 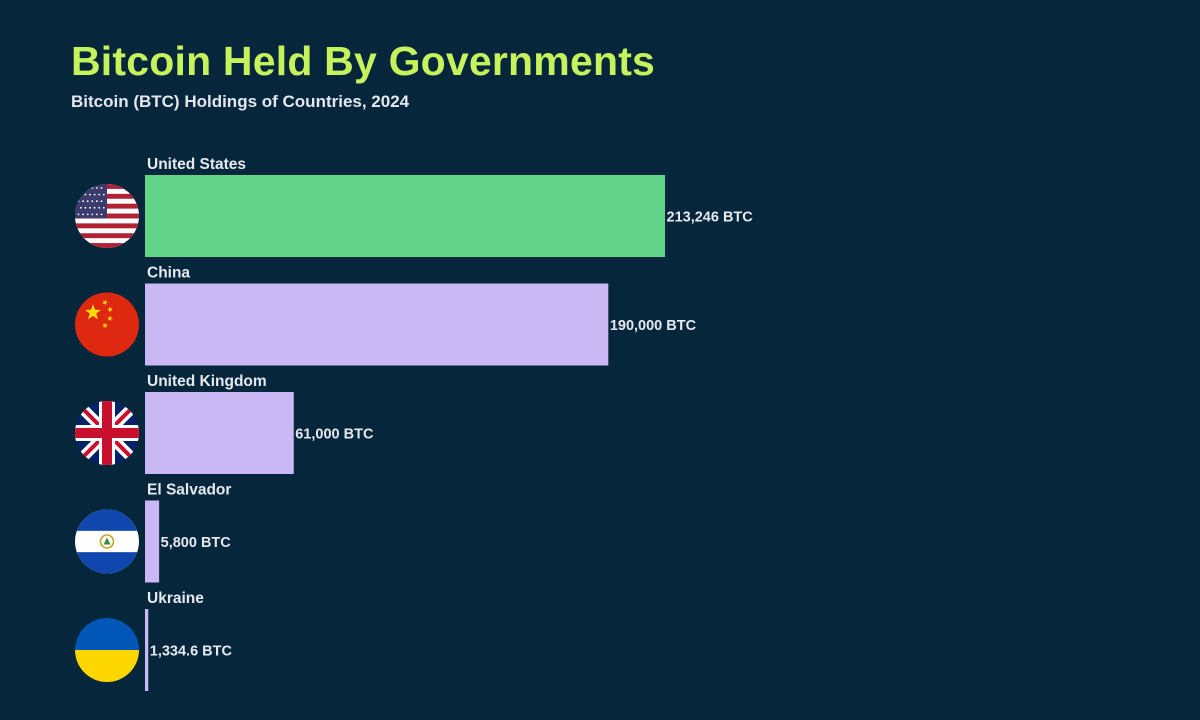 What do you see at coordinates (168, 273) in the screenshot?
I see `category-label: China` at bounding box center [168, 273].